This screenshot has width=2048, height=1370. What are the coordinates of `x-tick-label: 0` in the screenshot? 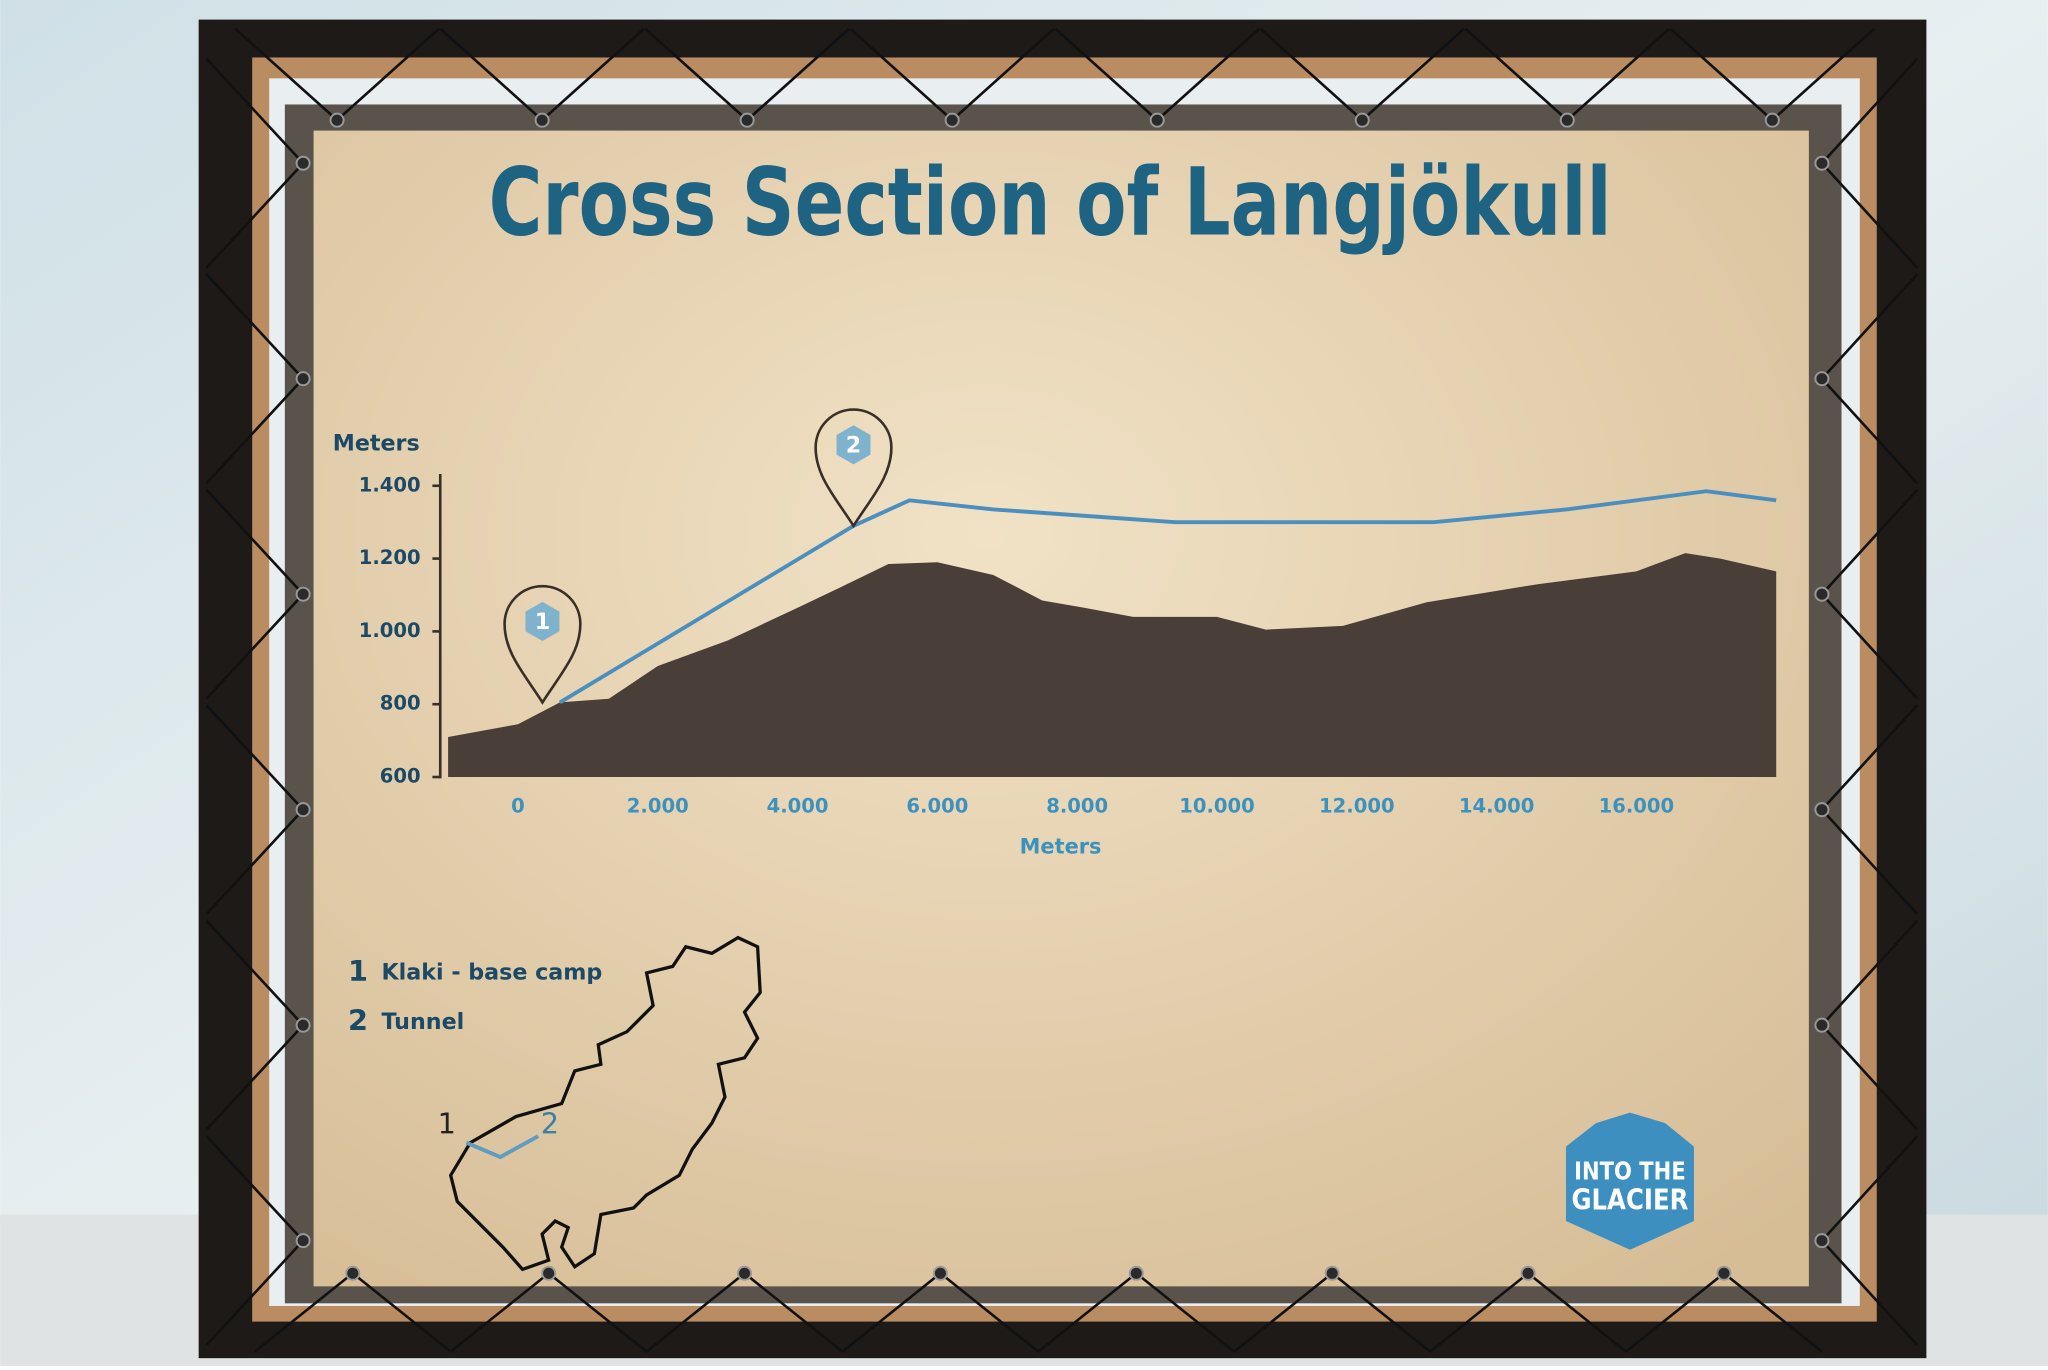 It's located at (518, 806).